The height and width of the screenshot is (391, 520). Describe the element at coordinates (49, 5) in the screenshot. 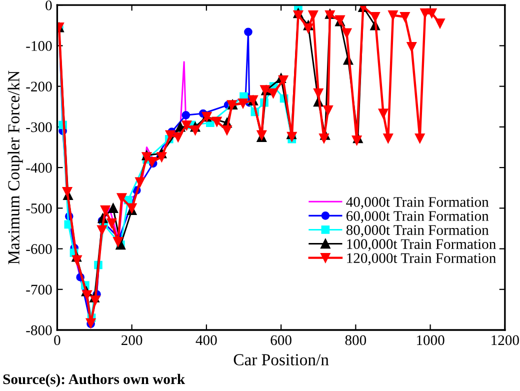

I see `y-tick-label: 0` at that location.